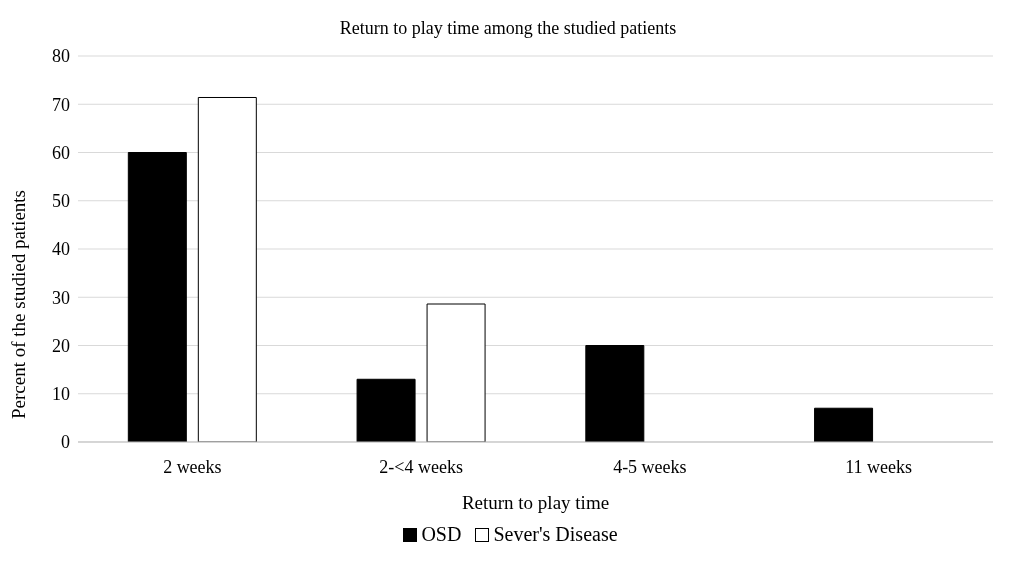 Image resolution: width=1017 pixels, height=563 pixels. Describe the element at coordinates (535, 502) in the screenshot. I see `x-axis-title: Return to play time` at that location.